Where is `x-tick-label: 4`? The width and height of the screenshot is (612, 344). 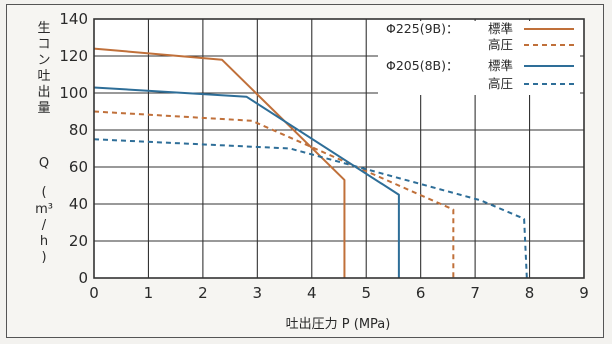 x-tick-label: 4 is located at coordinates (312, 293).